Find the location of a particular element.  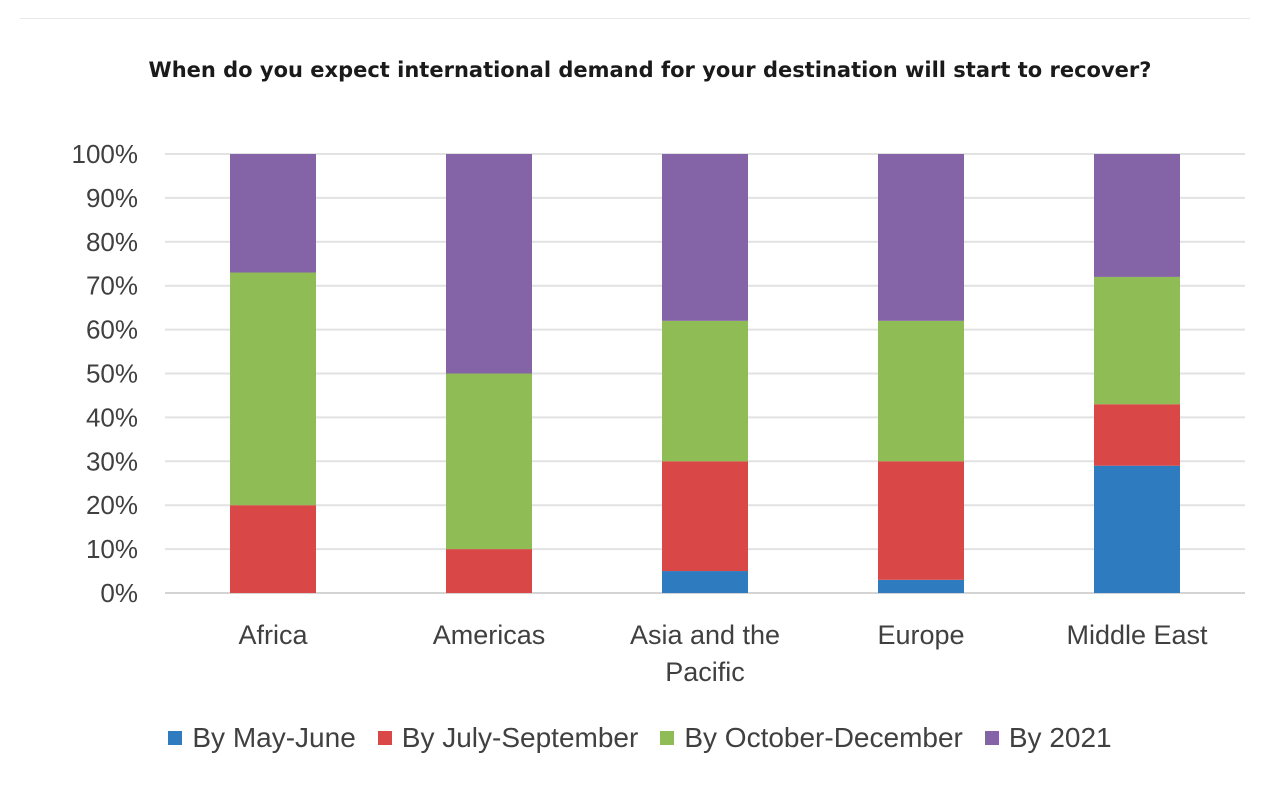

bar-americas-by-2021 is located at coordinates (489, 264).